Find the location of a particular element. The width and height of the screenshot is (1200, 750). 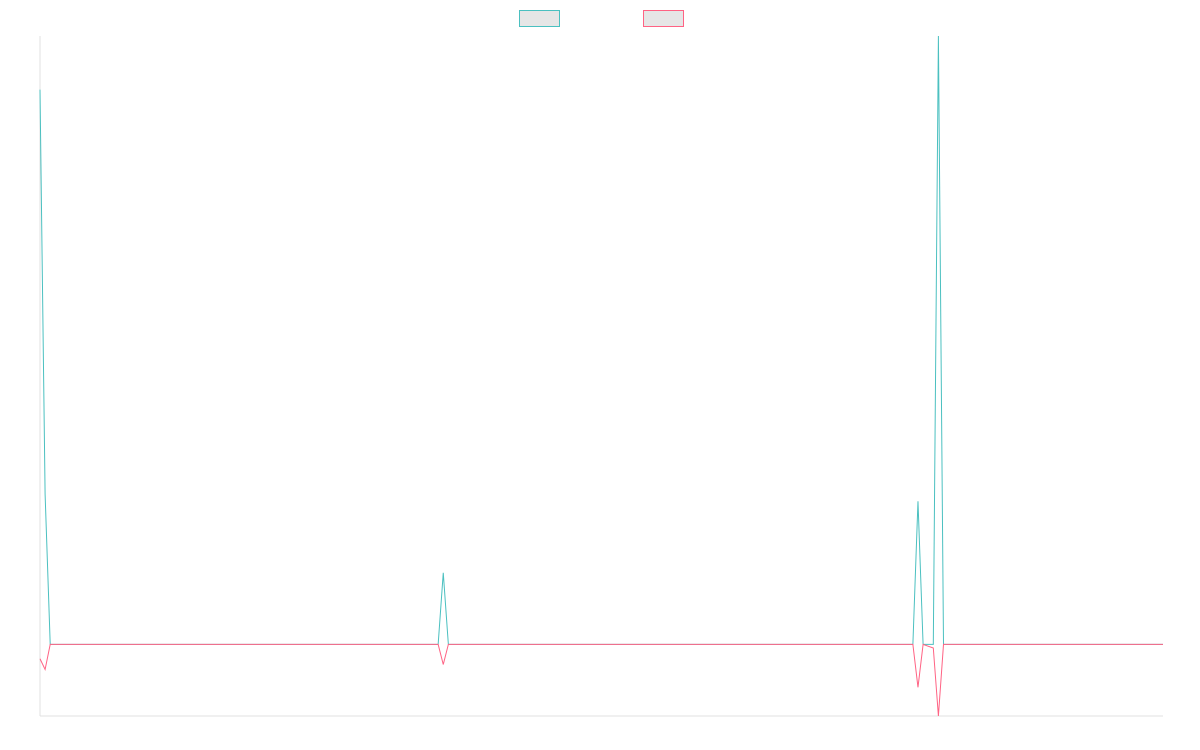

legend is located at coordinates (601, 18).